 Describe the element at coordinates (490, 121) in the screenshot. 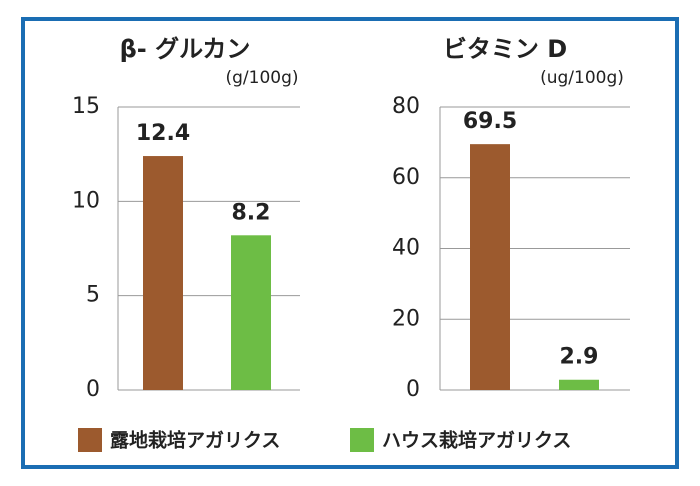

I see `value-label: 69.5` at that location.